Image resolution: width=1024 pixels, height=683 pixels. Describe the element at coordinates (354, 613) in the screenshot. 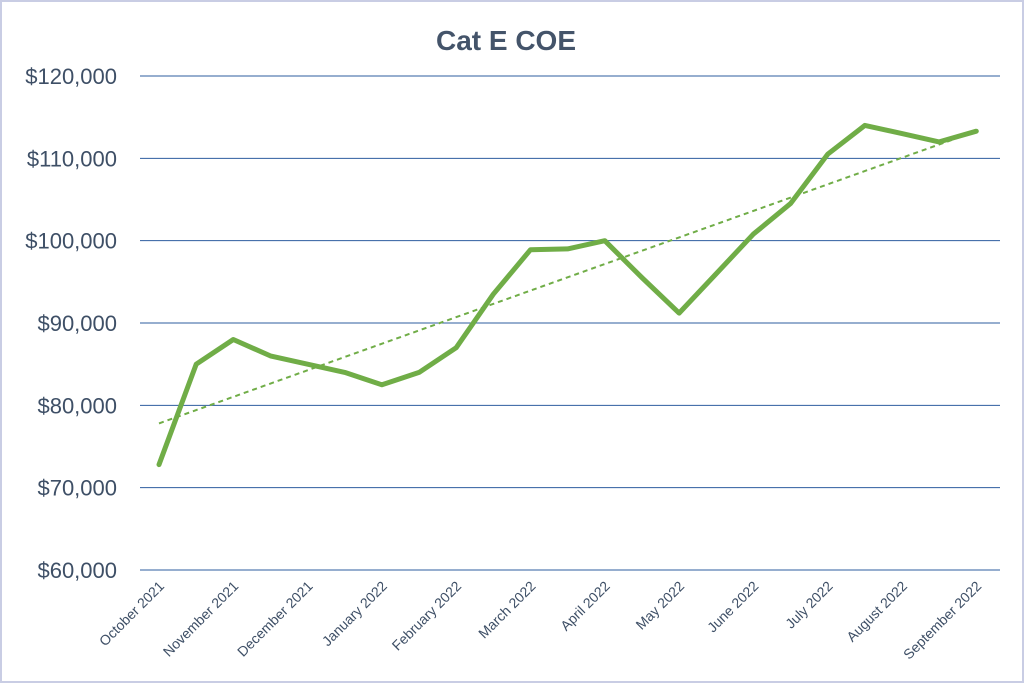

I see `x-tick-label: January 2022` at that location.